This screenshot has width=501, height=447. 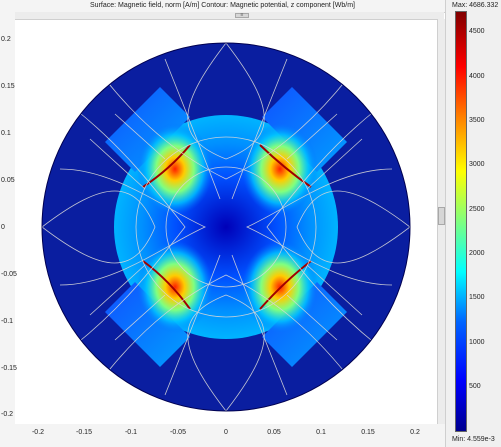 What do you see at coordinates (274, 432) in the screenshot?
I see `x-tick-label: 0.05` at bounding box center [274, 432].